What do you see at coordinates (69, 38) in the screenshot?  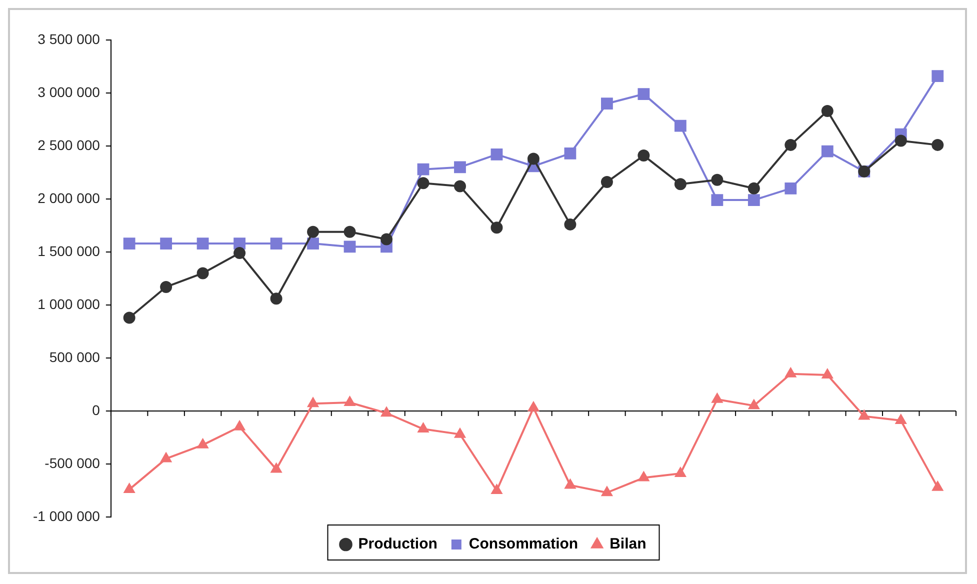 I see `y-tick-label: 3 500 000` at bounding box center [69, 38].